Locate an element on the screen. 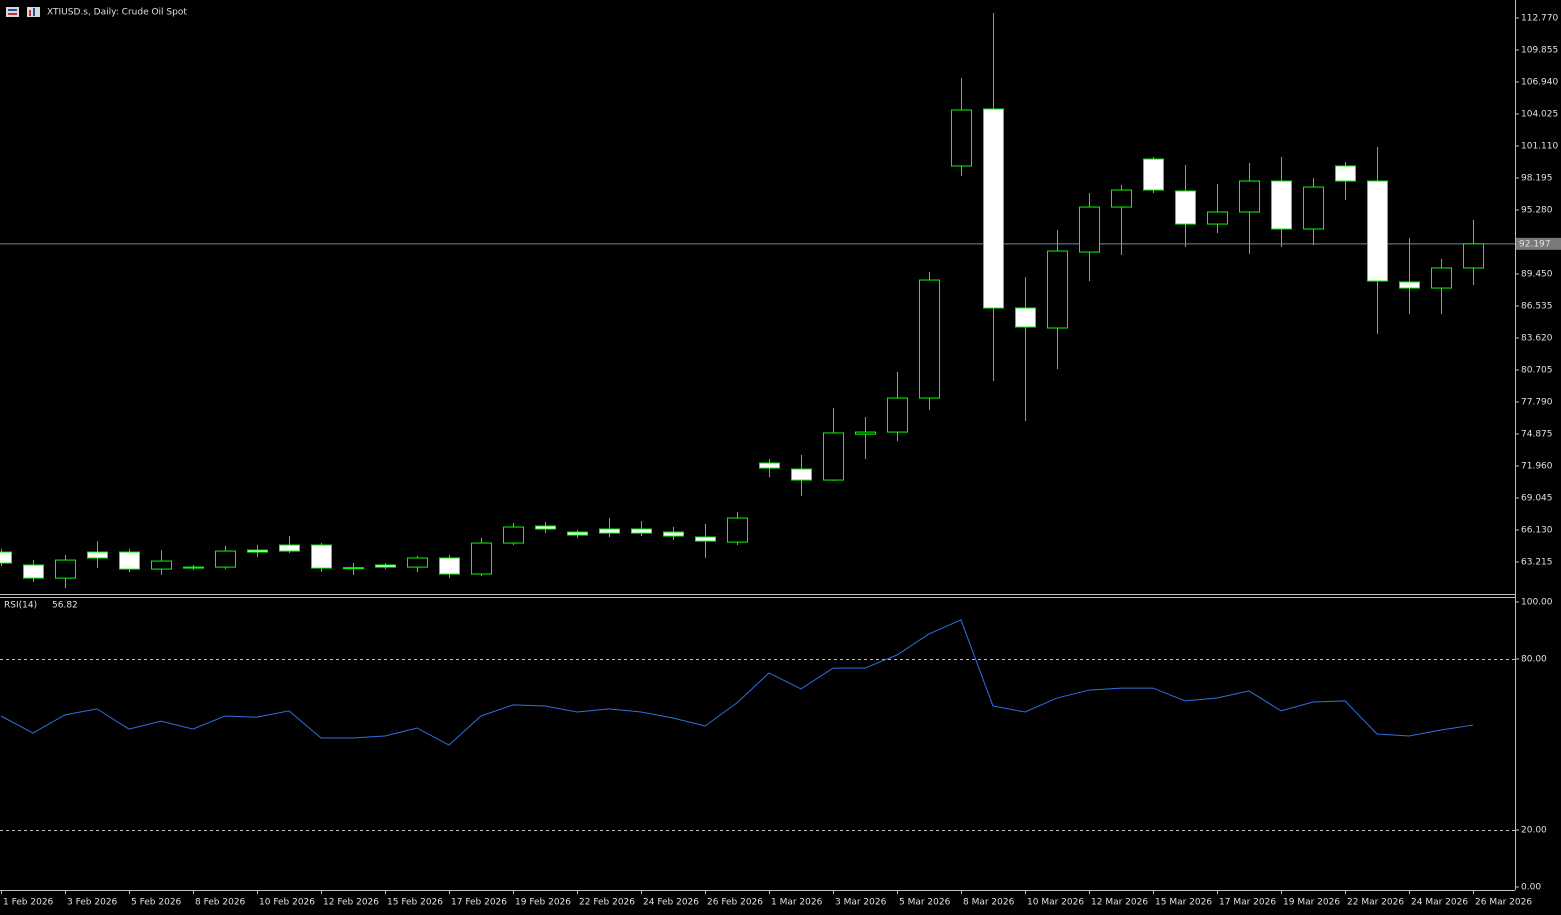  y-tick-label: 74.875 is located at coordinates (1537, 434).